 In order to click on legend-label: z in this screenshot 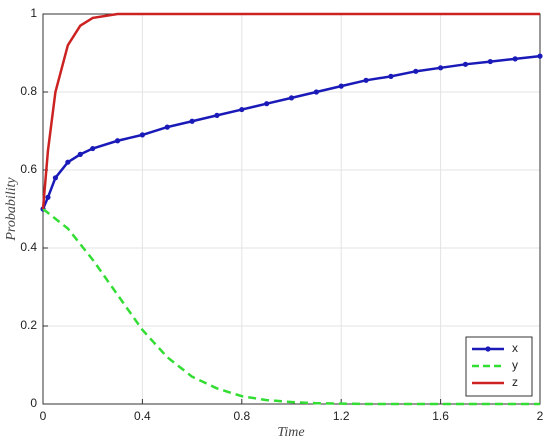, I will do `click(515, 382)`.